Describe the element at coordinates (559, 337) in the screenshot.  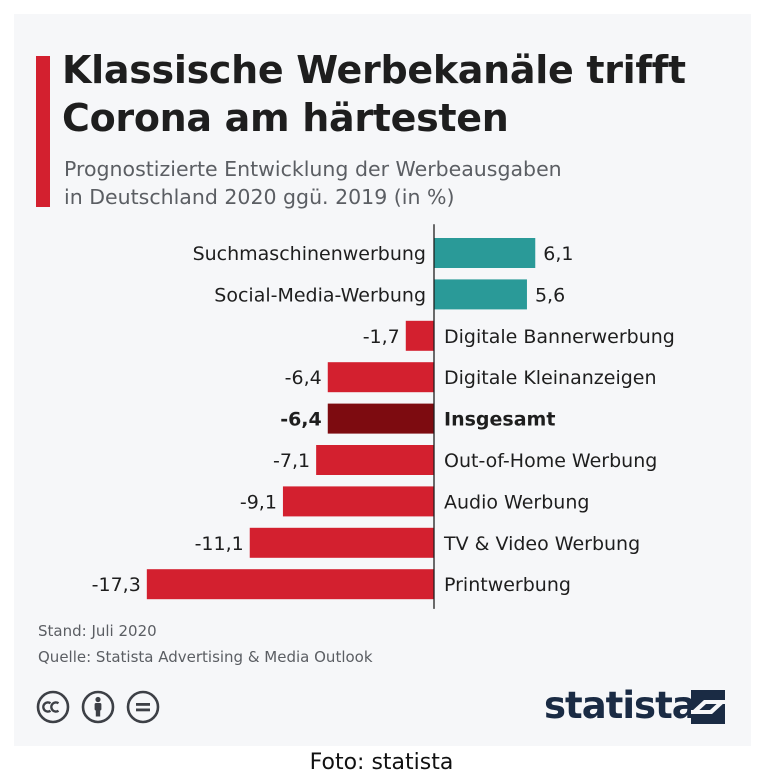
I see `category-label-2: Digitale Bannerwerbung` at that location.